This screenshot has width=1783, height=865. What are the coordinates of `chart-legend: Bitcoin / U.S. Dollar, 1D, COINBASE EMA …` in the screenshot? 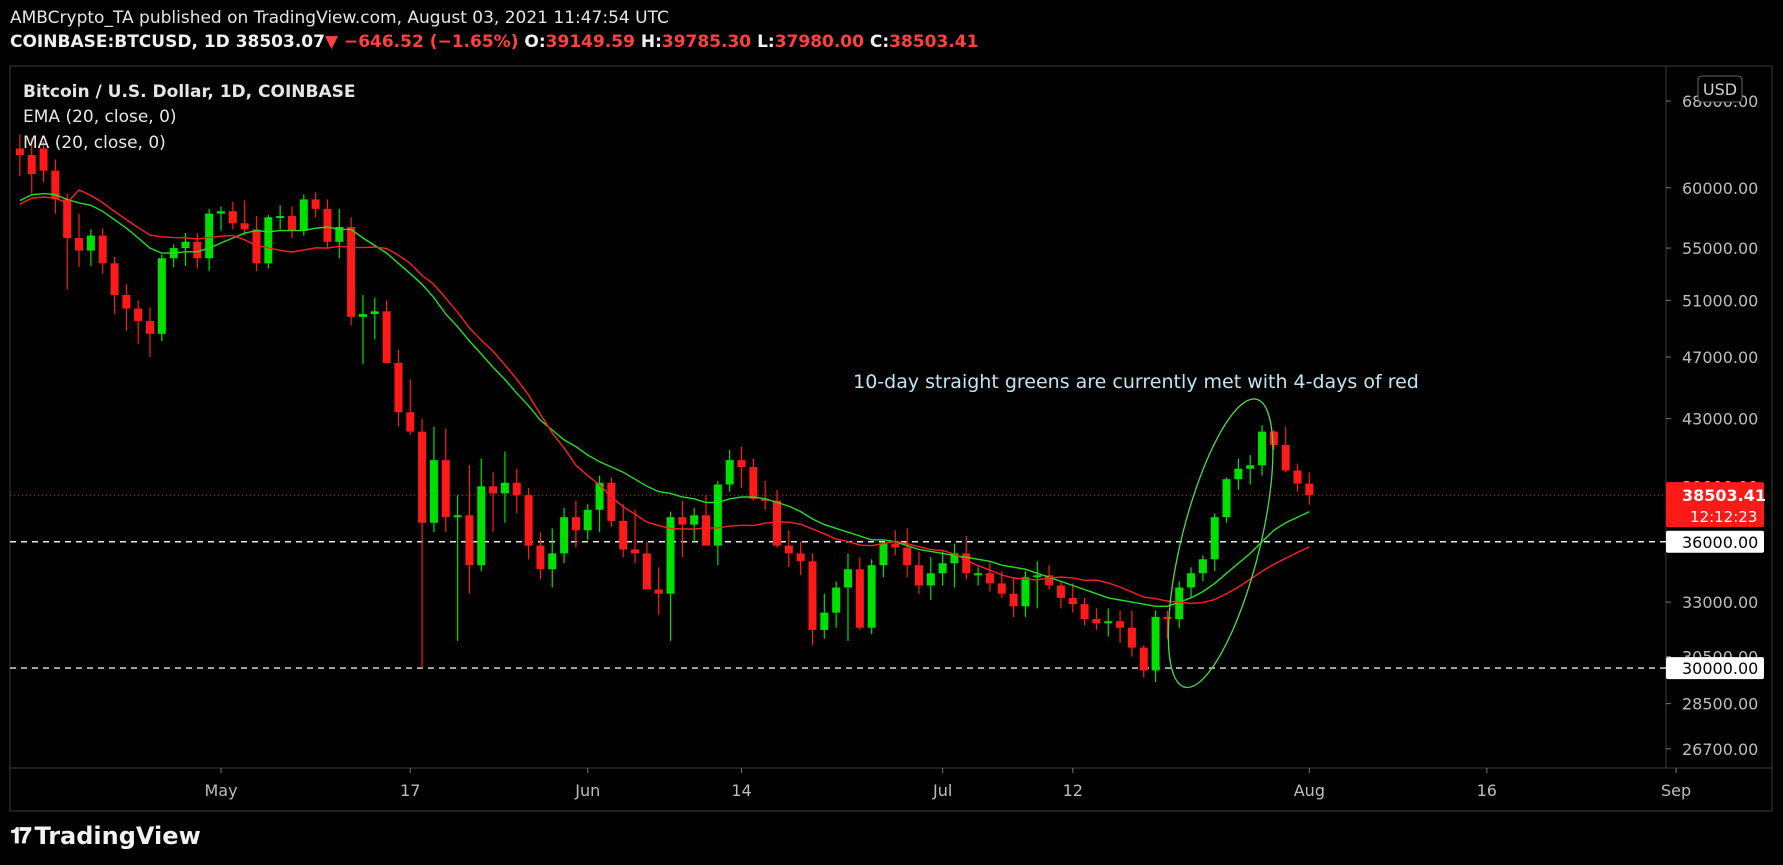 It's located at (189, 117).